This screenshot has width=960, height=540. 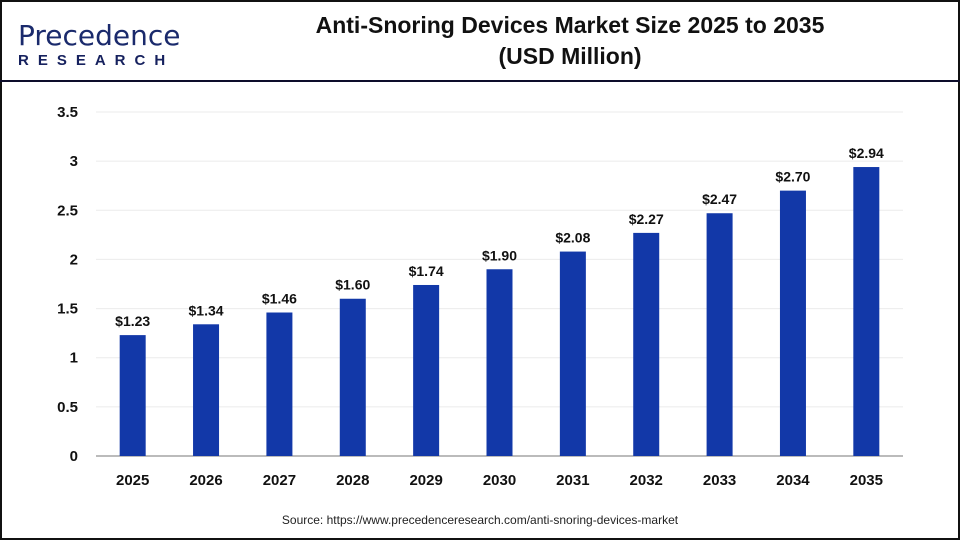 What do you see at coordinates (499, 255) in the screenshot?
I see `data-label: $1.90` at bounding box center [499, 255].